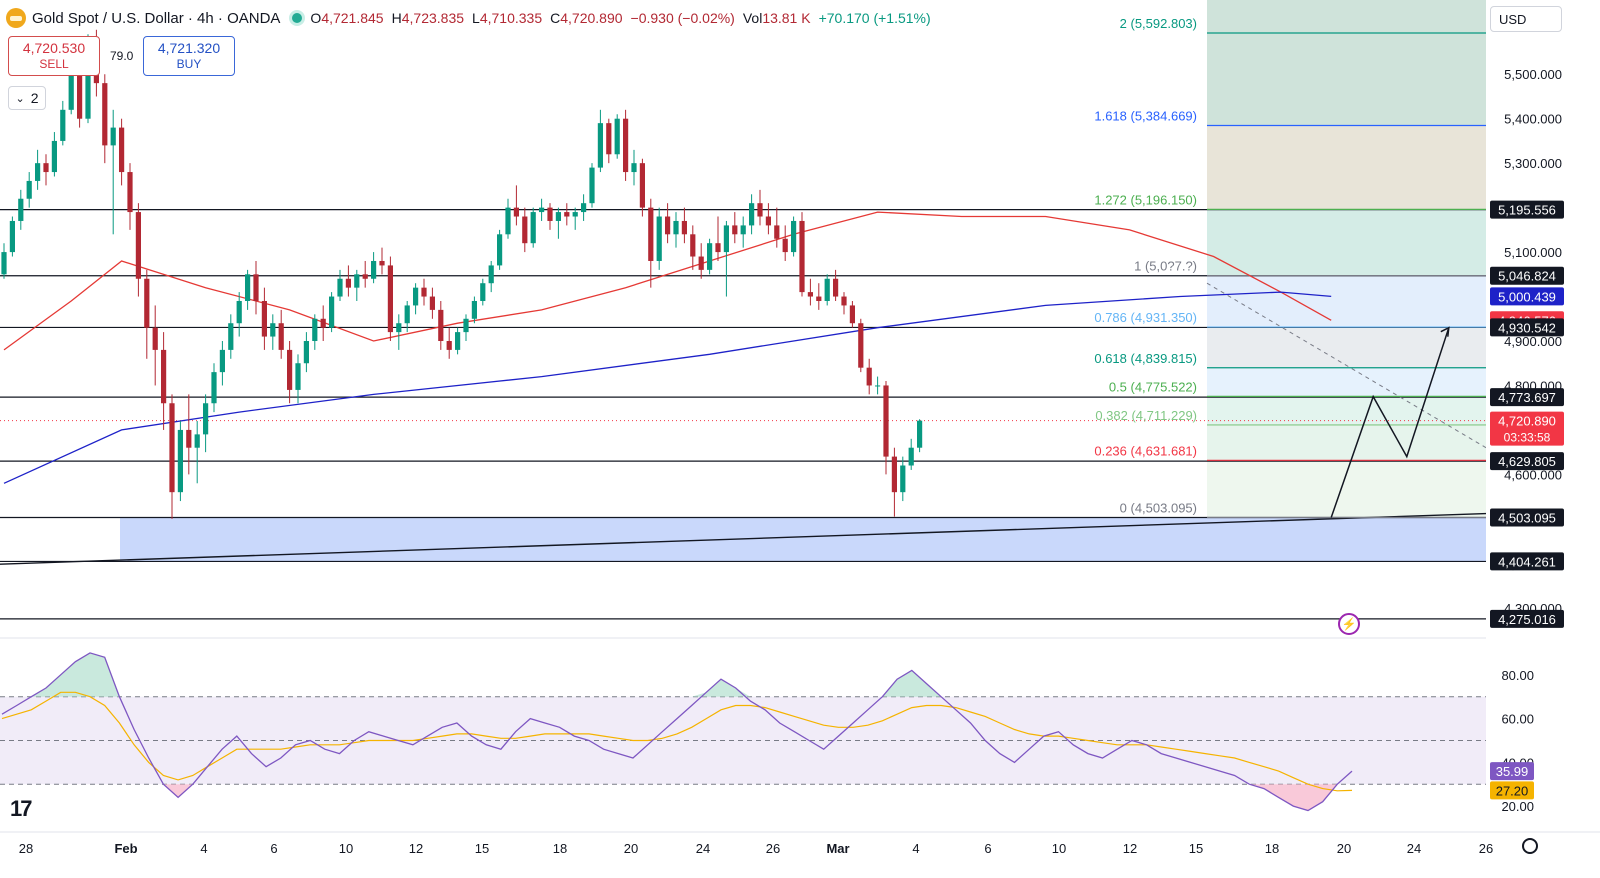  I want to click on price-label: 4,773.697, so click(1527, 397).